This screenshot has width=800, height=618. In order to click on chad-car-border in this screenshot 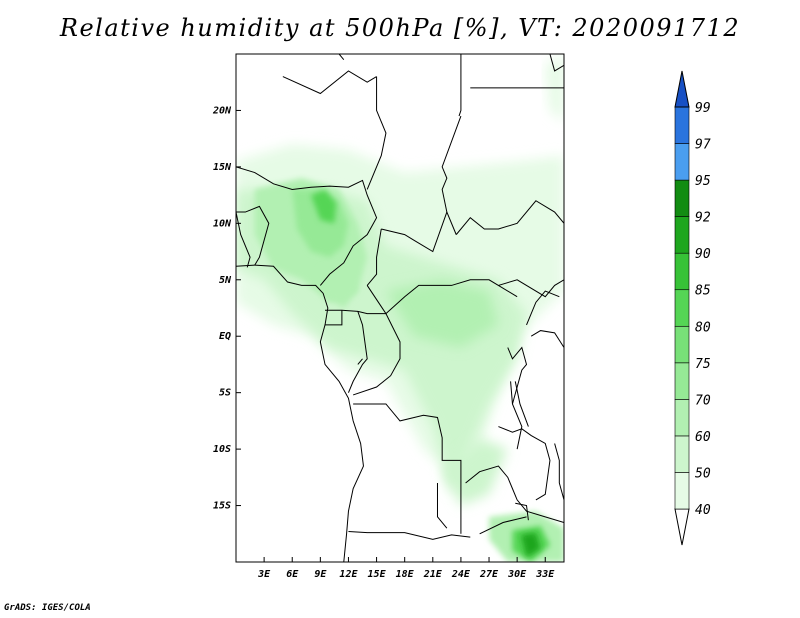, I will do `click(414, 232)`.